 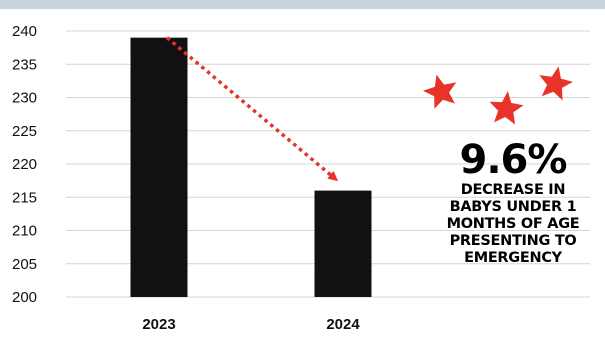 What do you see at coordinates (513, 160) in the screenshot?
I see `callout-percentage: 9.6%` at bounding box center [513, 160].